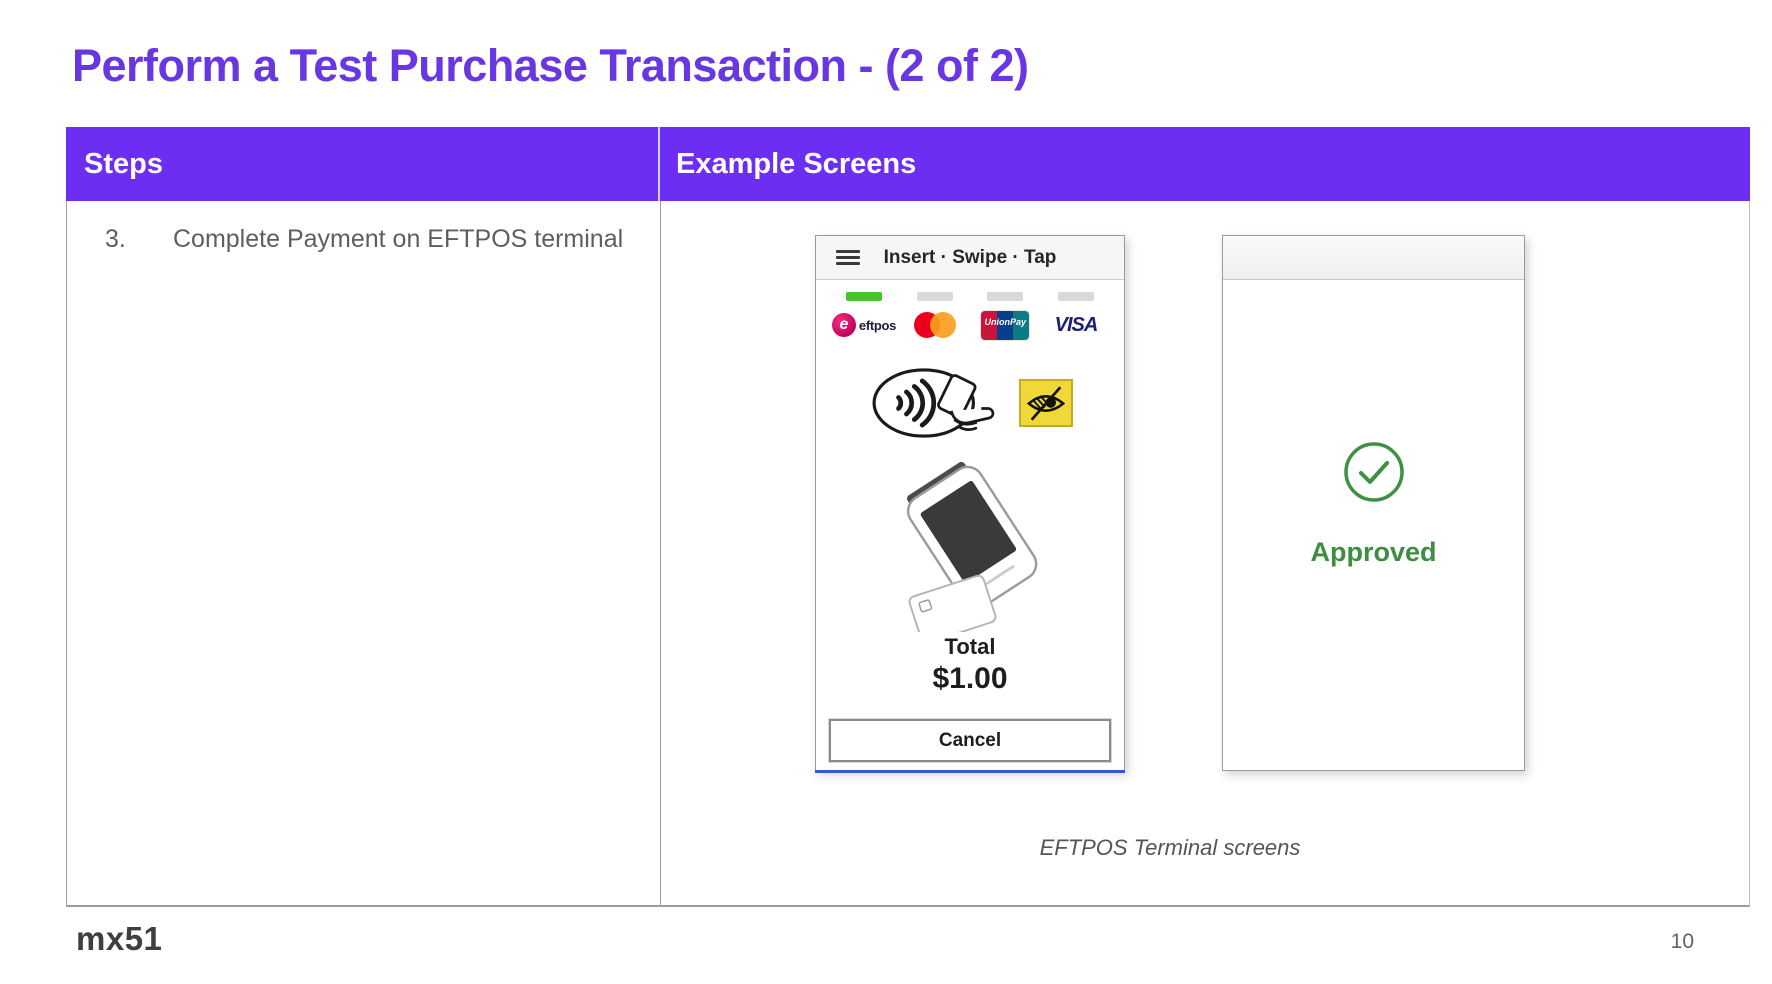 The width and height of the screenshot is (1772, 984). I want to click on eftpos-logo-icon: e eftpos, so click(863, 325).